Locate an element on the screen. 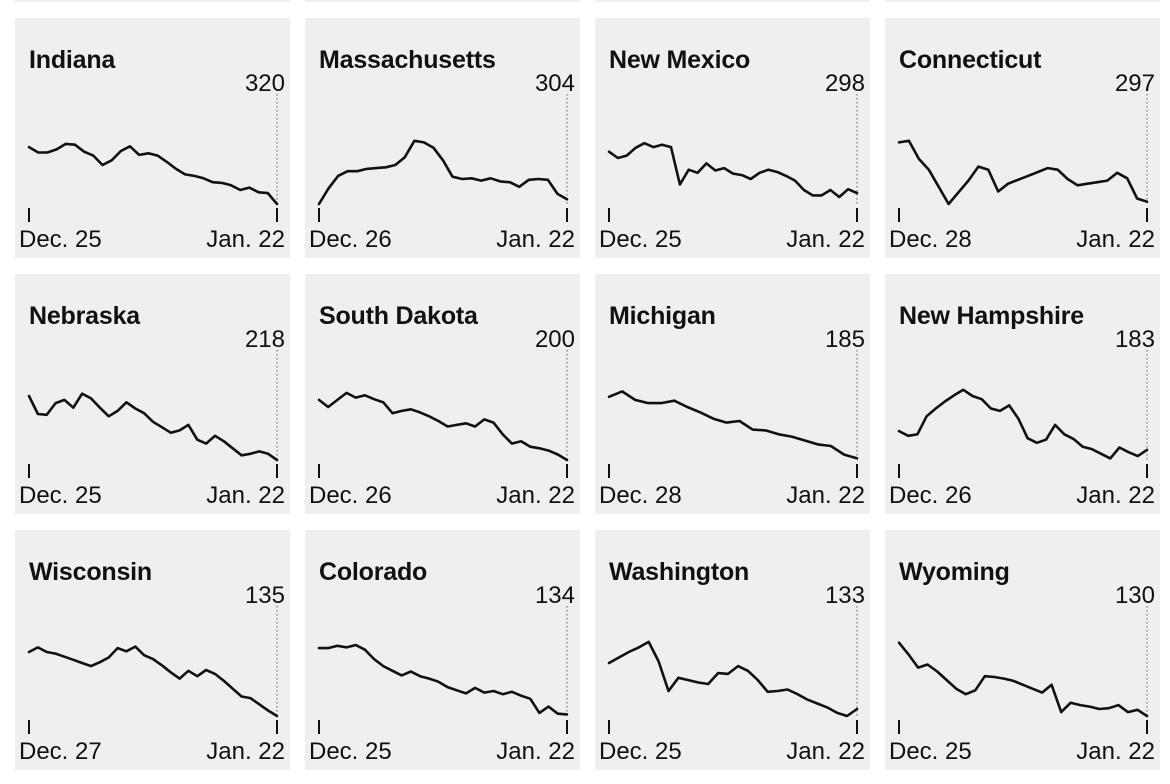 The width and height of the screenshot is (1170, 784). latest-value-label: 183 is located at coordinates (1135, 339).